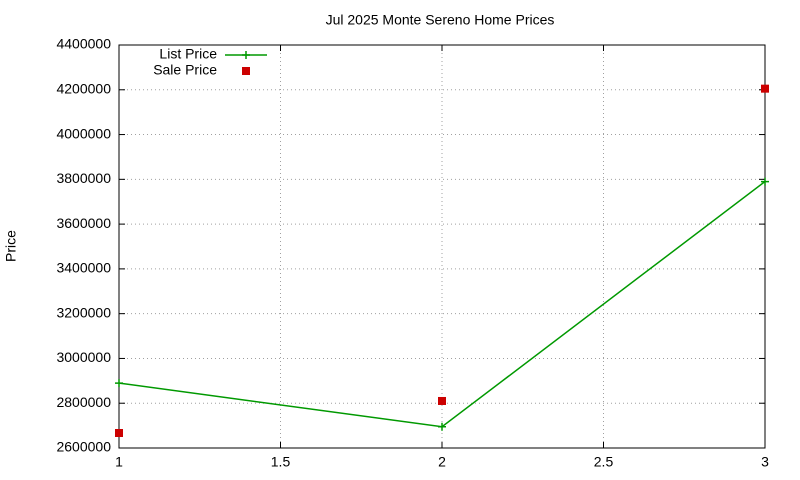  What do you see at coordinates (765, 462) in the screenshot?
I see `x-tick-label: 3` at bounding box center [765, 462].